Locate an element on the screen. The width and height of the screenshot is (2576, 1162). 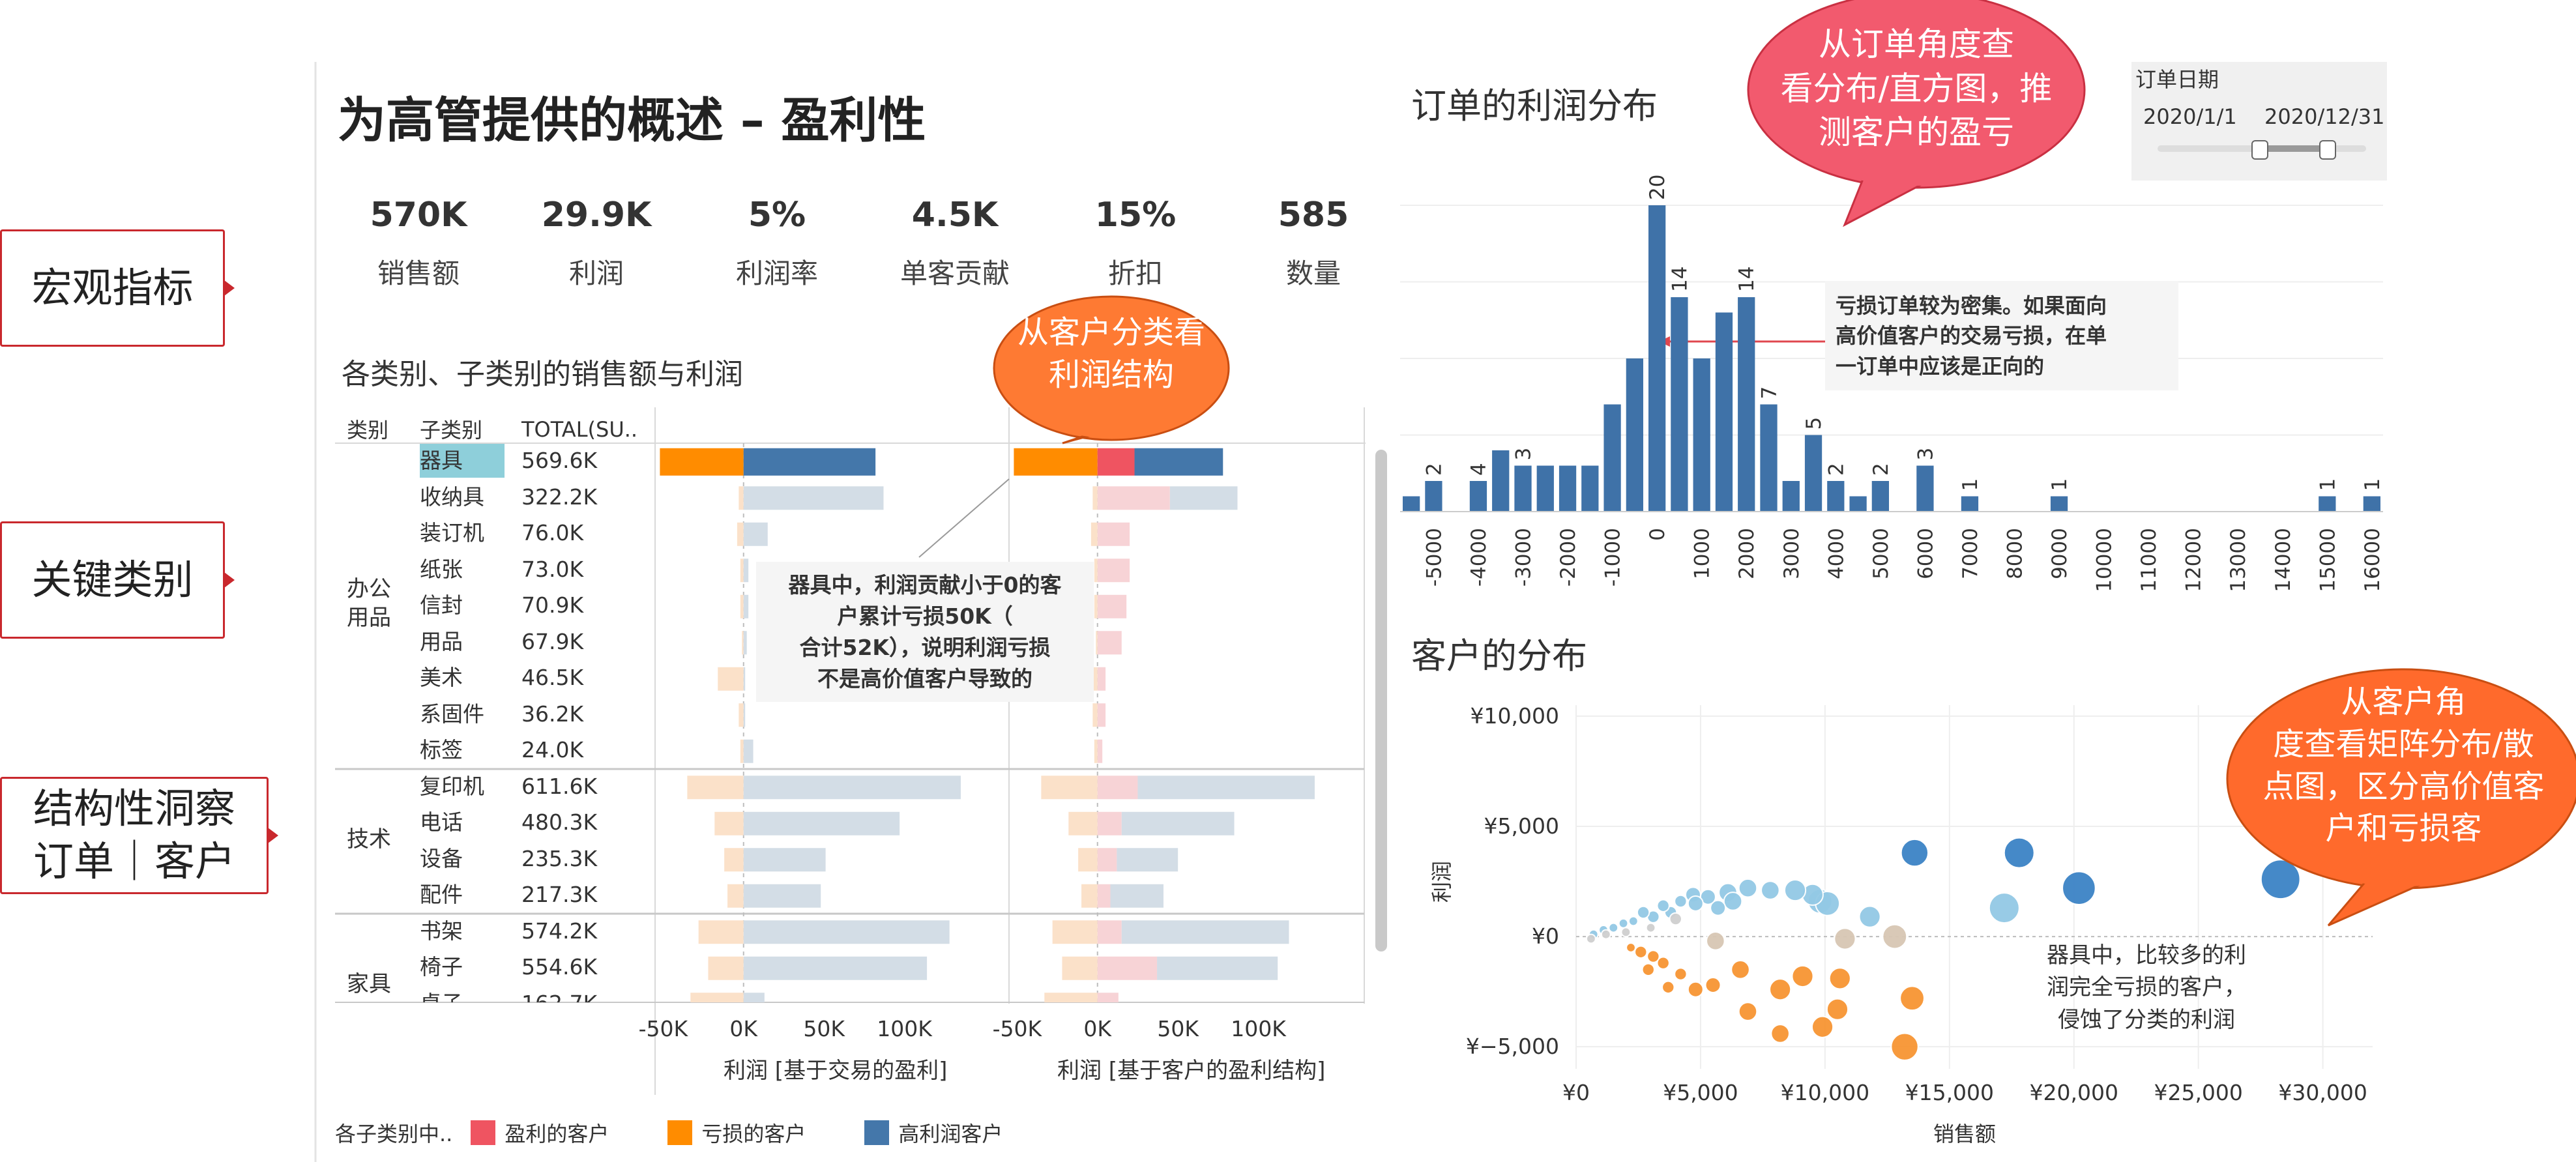
subcategory-total: 70.9K is located at coordinates (552, 605).